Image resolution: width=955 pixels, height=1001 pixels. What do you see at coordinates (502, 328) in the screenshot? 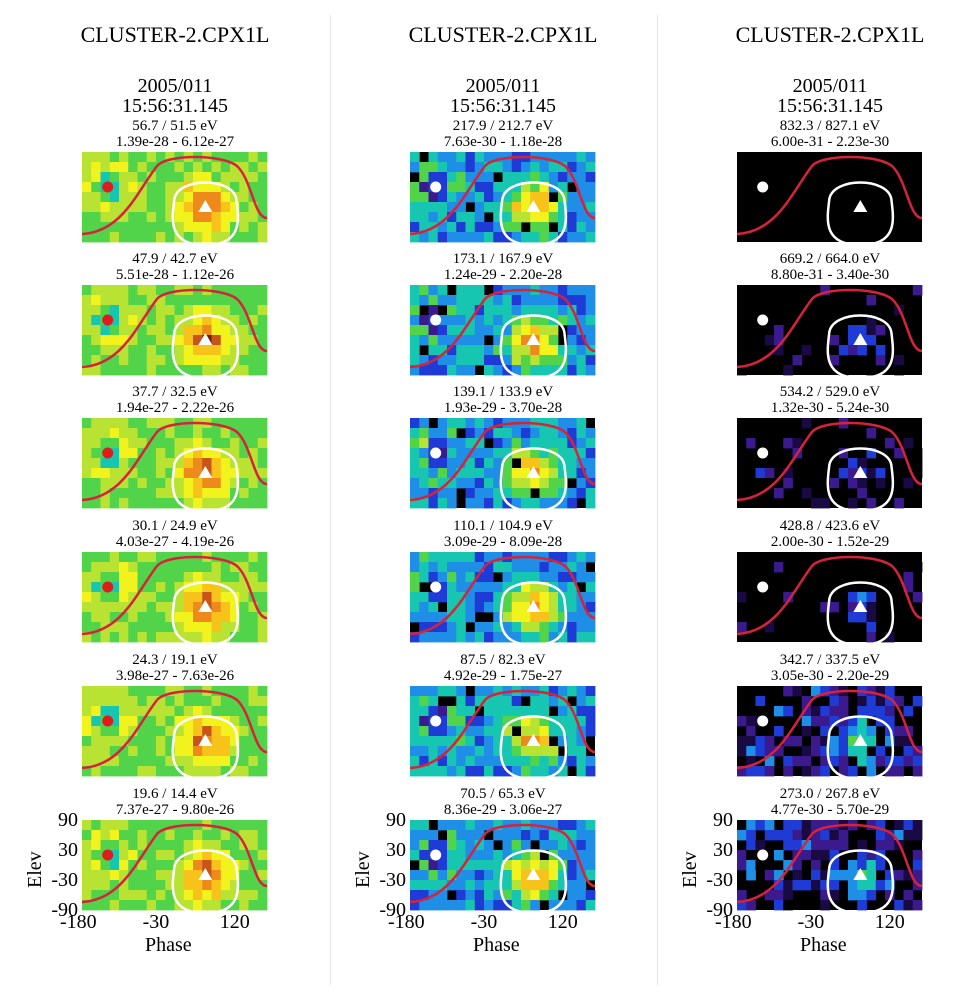
I see `boundary-curve` at bounding box center [502, 328].